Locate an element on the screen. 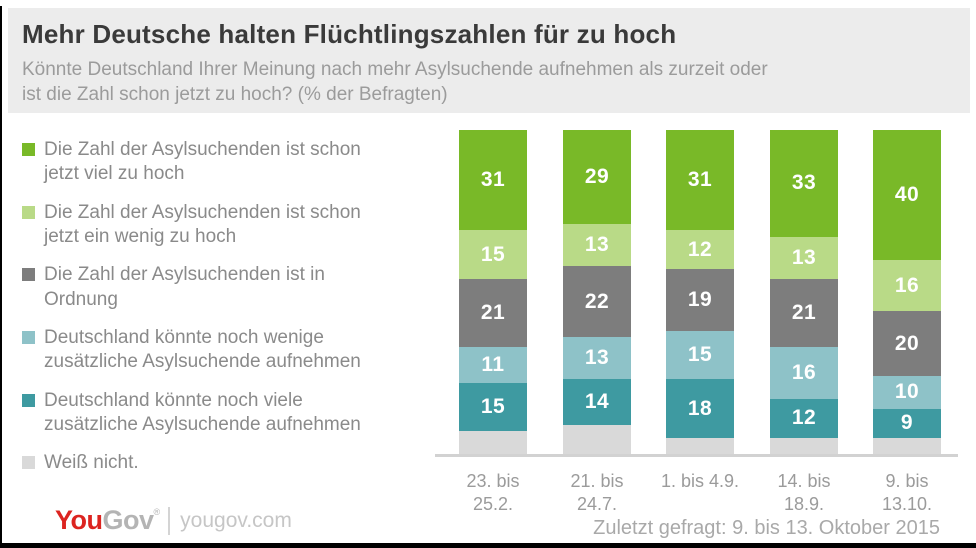 The image size is (976, 548). bar-segment: 9 is located at coordinates (907, 423).